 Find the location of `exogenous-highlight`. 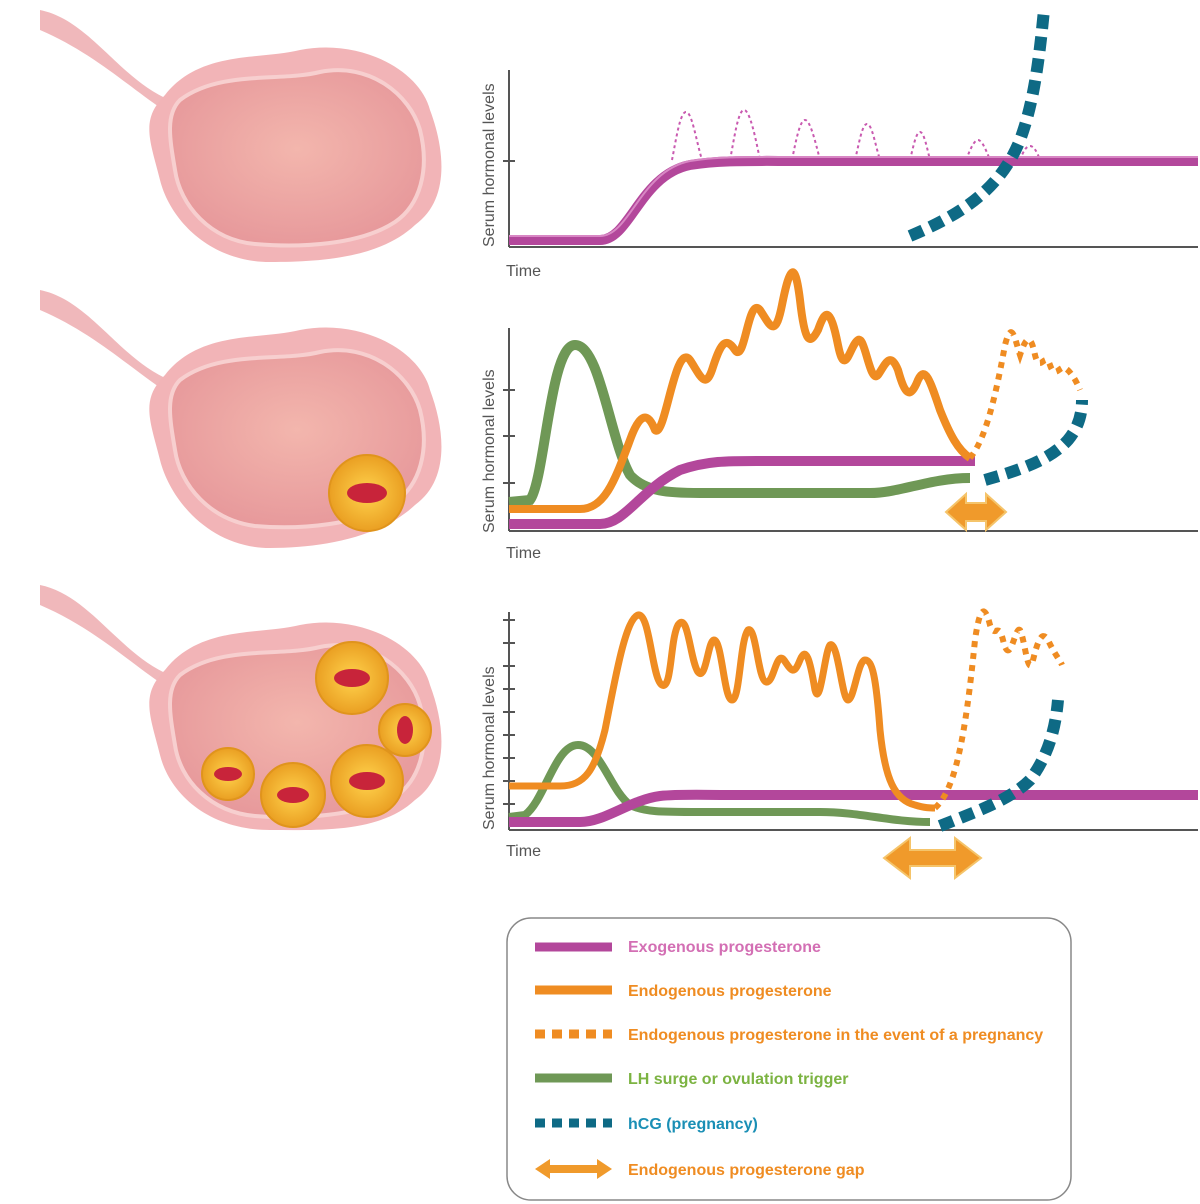

exogenous-highlight is located at coordinates (853, 196).